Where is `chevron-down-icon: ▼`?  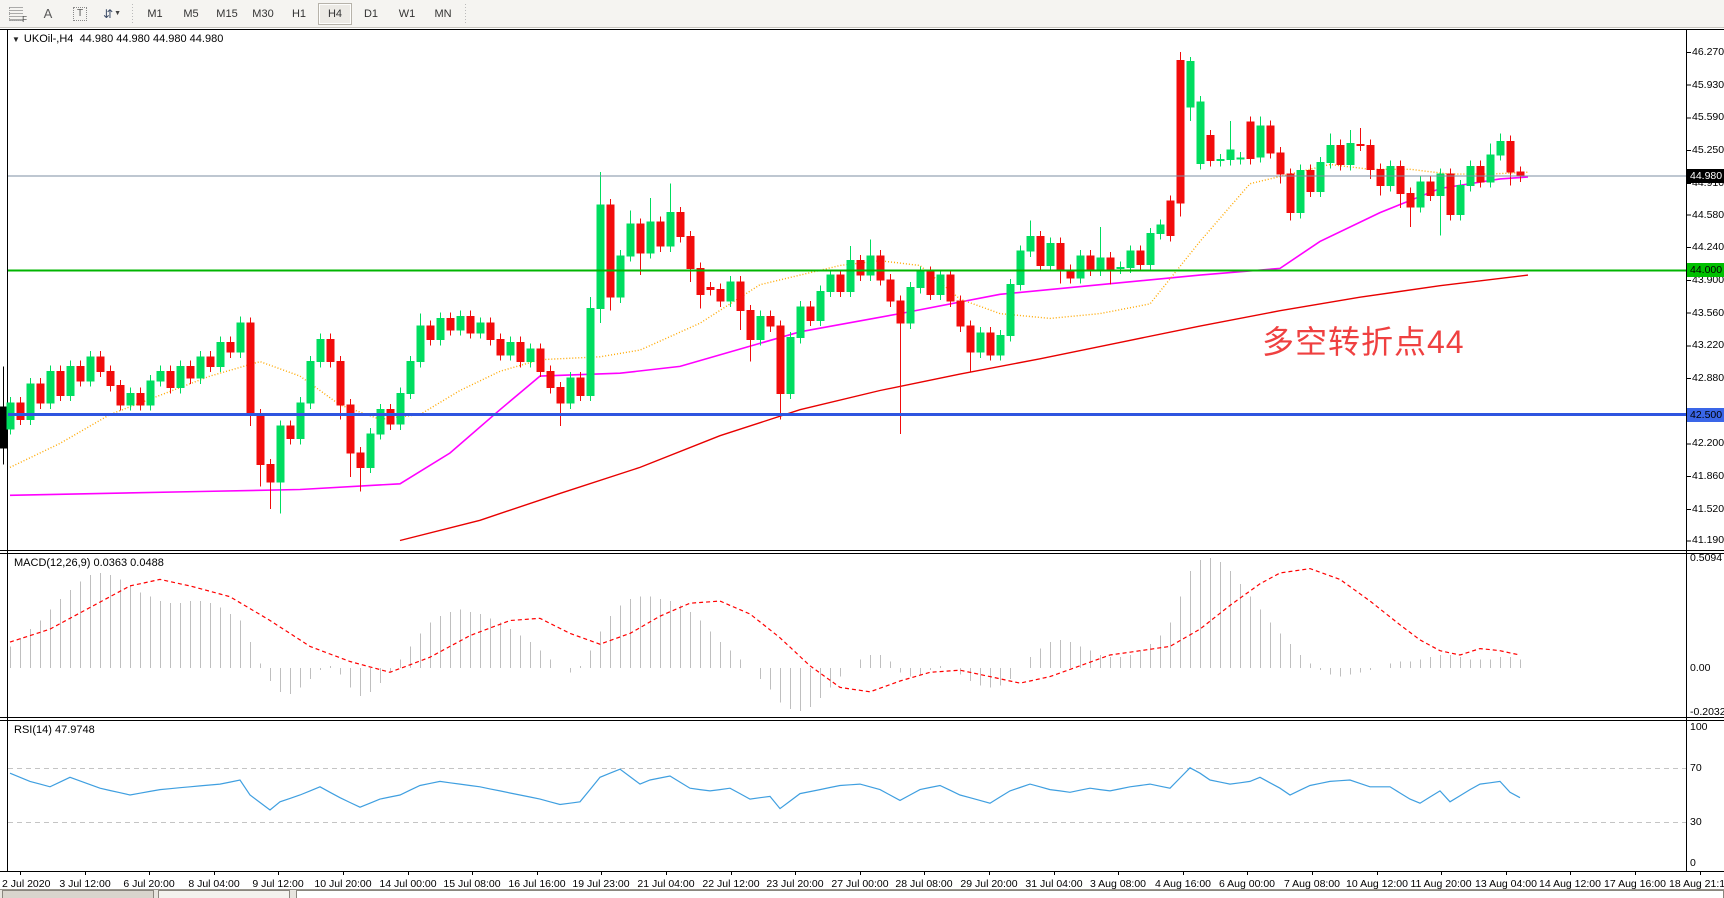
chevron-down-icon: ▼ is located at coordinates (117, 13).